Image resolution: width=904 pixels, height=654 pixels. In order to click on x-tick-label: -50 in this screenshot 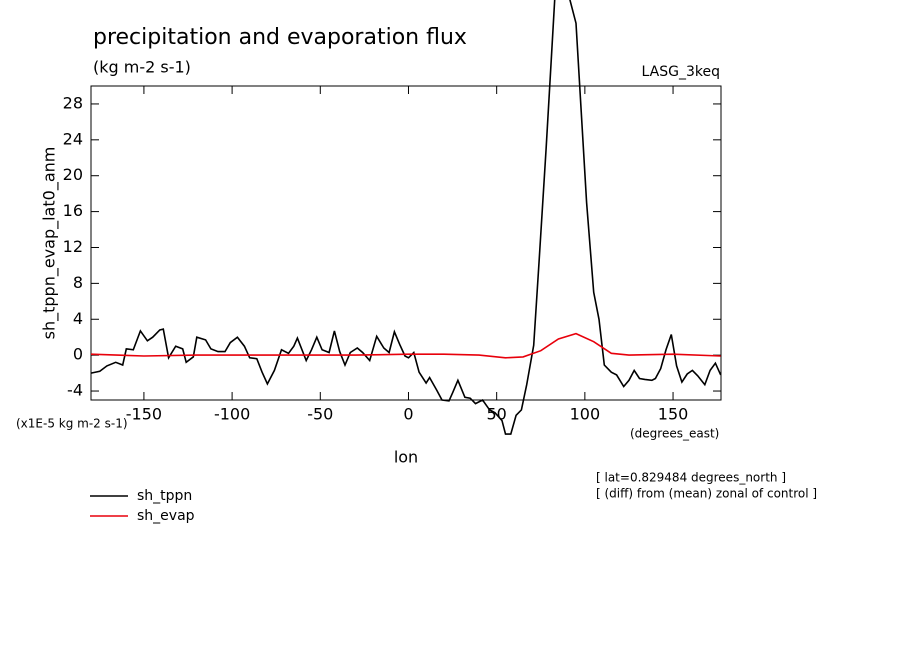, I will do `click(320, 414)`.